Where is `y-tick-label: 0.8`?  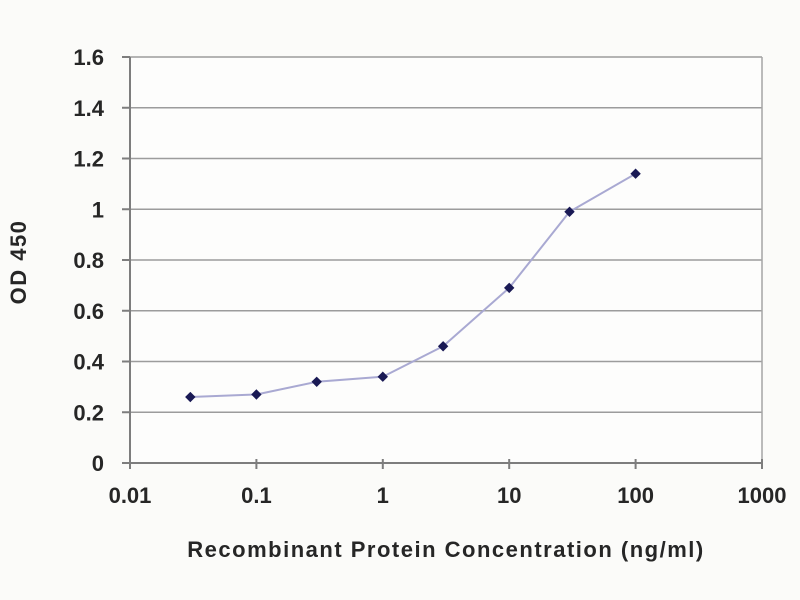 y-tick-label: 0.8 is located at coordinates (88, 260).